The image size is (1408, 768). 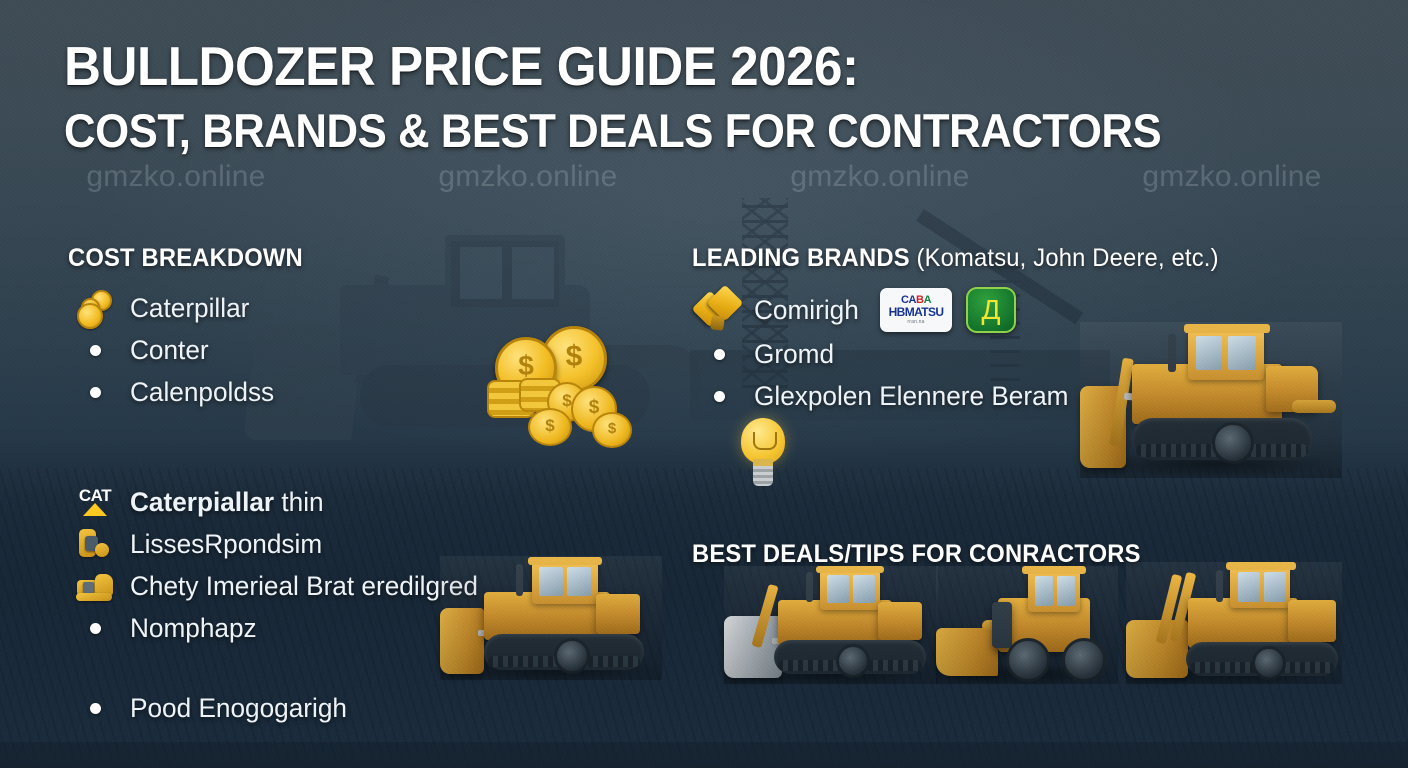 I want to click on list-item: Nomphapz, so click(x=348, y=628).